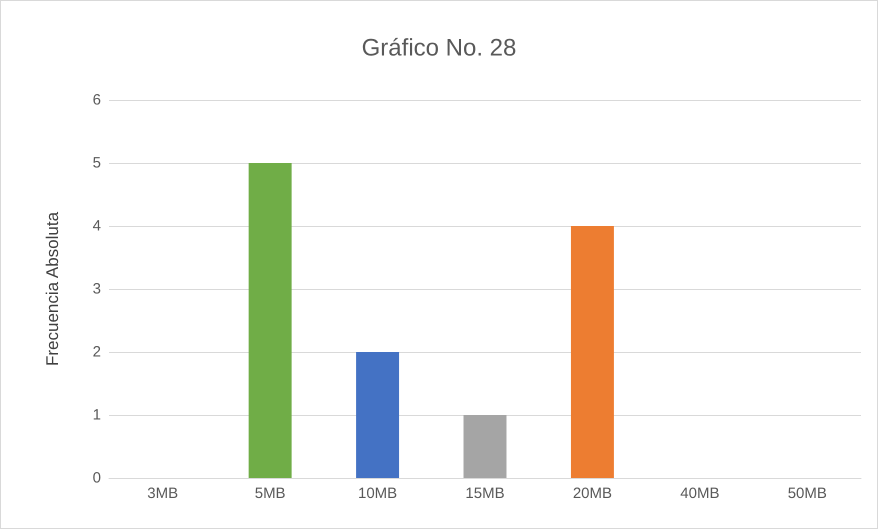 This screenshot has width=878, height=529. Describe the element at coordinates (485, 493) in the screenshot. I see `x-tick-label: 15MB` at that location.